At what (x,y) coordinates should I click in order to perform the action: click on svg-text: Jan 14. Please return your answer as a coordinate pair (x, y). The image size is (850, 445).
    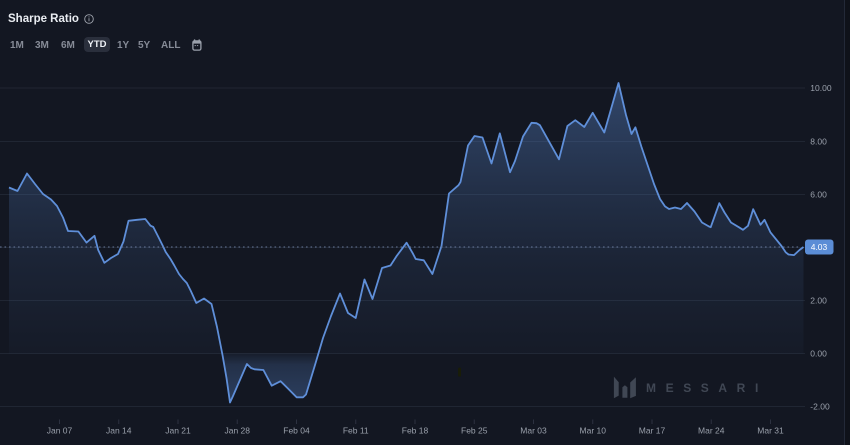
    Looking at the image, I should click on (119, 431).